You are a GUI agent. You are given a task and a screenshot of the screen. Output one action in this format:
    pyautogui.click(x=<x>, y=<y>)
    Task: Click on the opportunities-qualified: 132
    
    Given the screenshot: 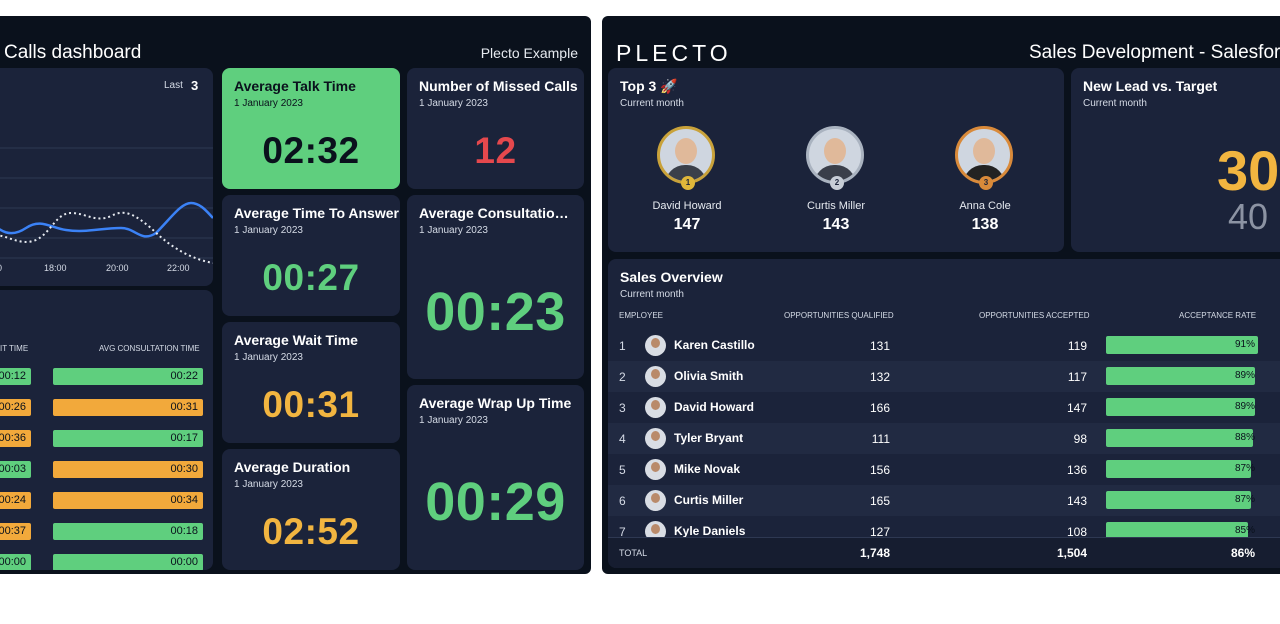 What is the action you would take?
    pyautogui.click(x=879, y=377)
    